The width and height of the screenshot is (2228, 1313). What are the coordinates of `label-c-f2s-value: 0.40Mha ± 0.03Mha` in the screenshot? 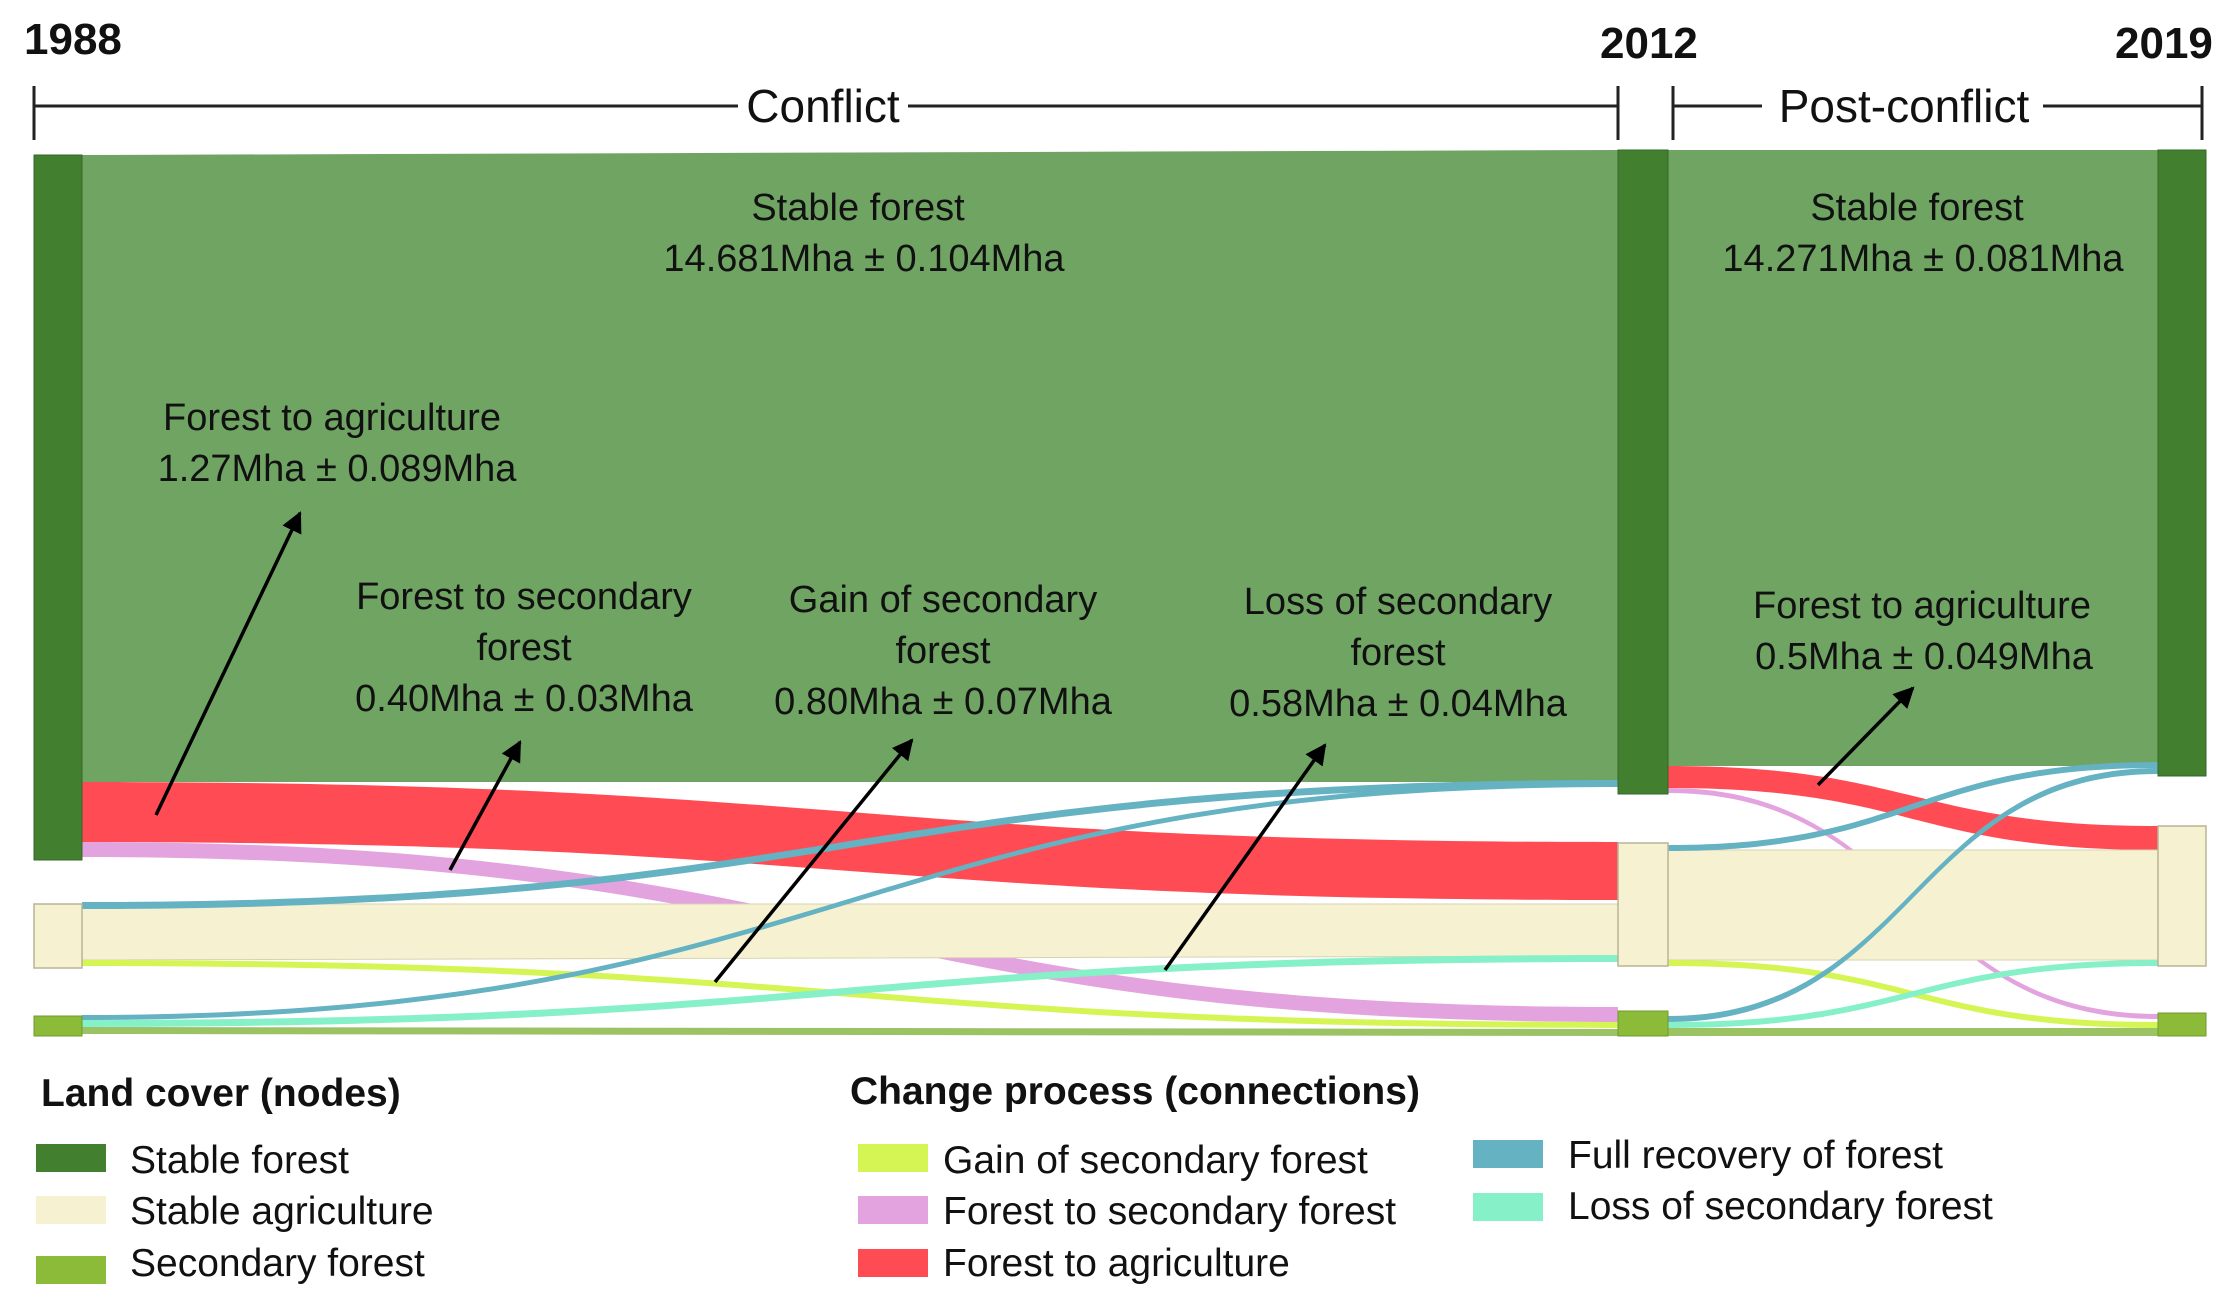 It's located at (524, 699).